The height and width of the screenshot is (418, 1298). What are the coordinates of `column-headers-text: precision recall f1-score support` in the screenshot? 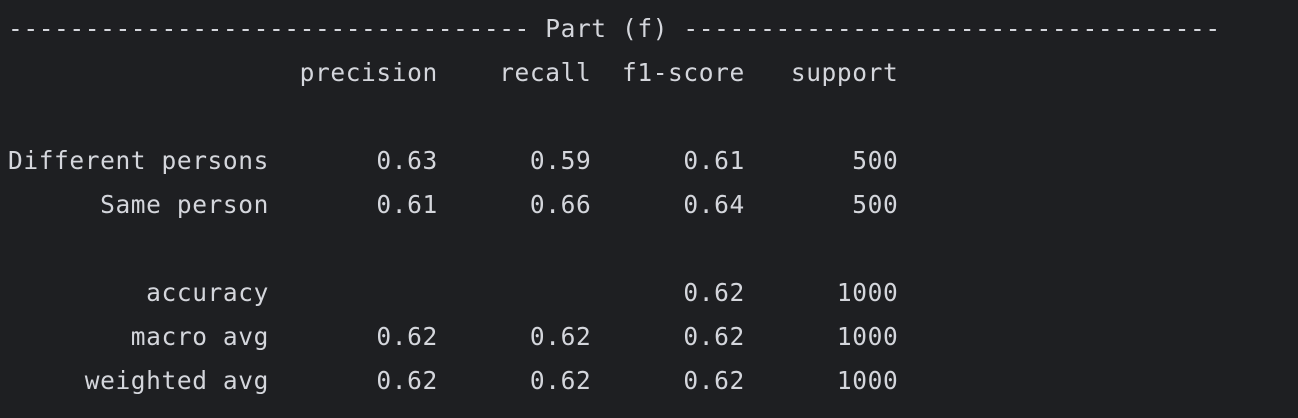 It's located at (453, 72).